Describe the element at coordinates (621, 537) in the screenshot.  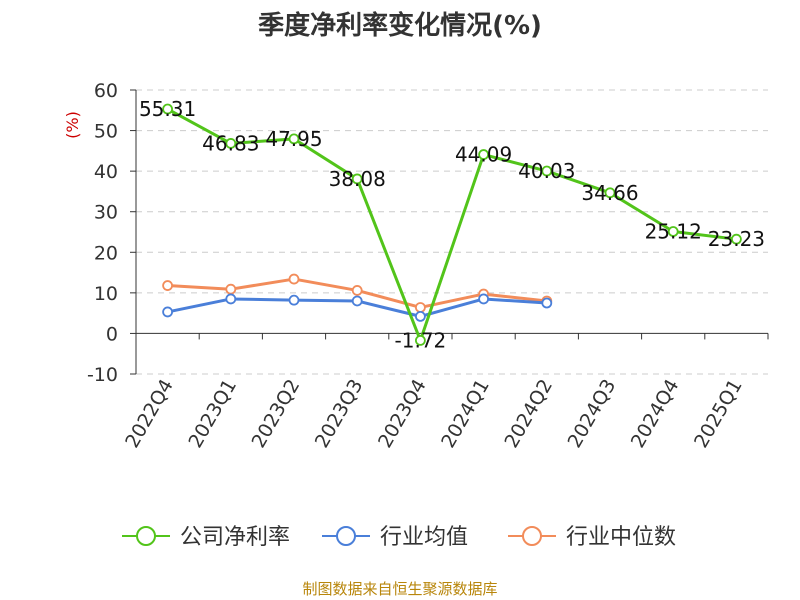
I see `legend-label: 行业中位数` at that location.